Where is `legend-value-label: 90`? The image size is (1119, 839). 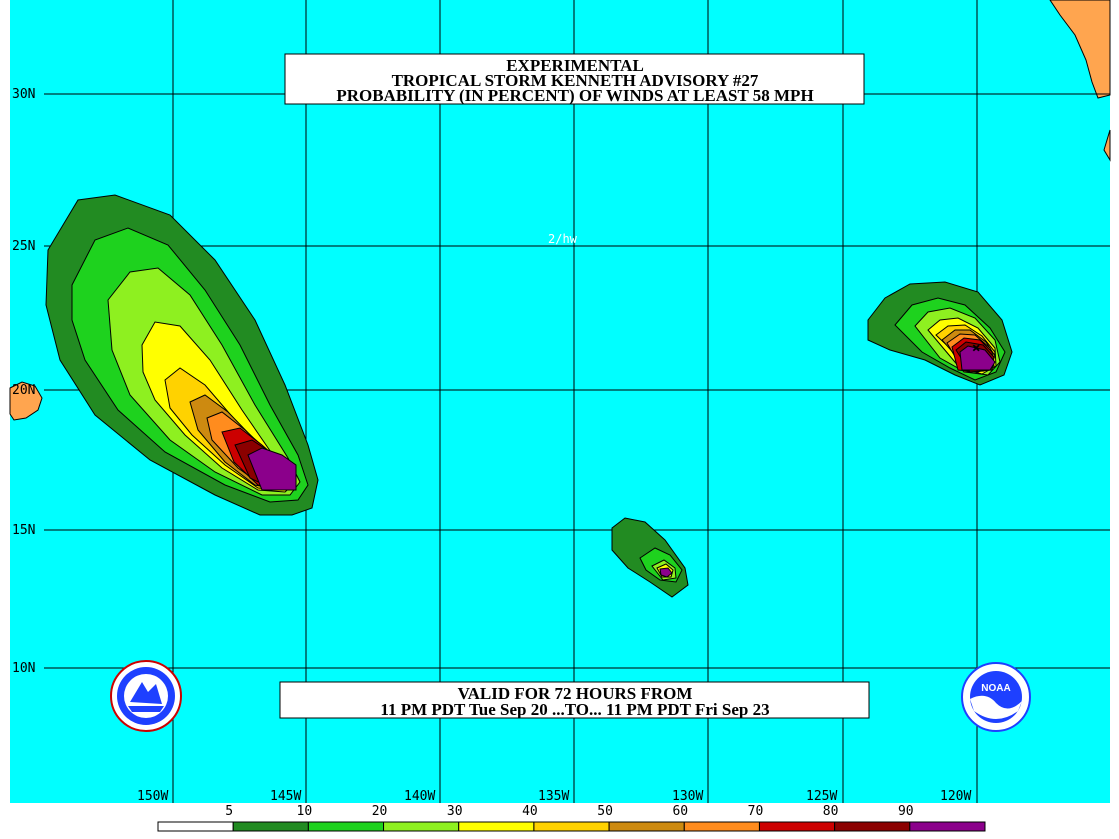 legend-value-label: 90 is located at coordinates (906, 811).